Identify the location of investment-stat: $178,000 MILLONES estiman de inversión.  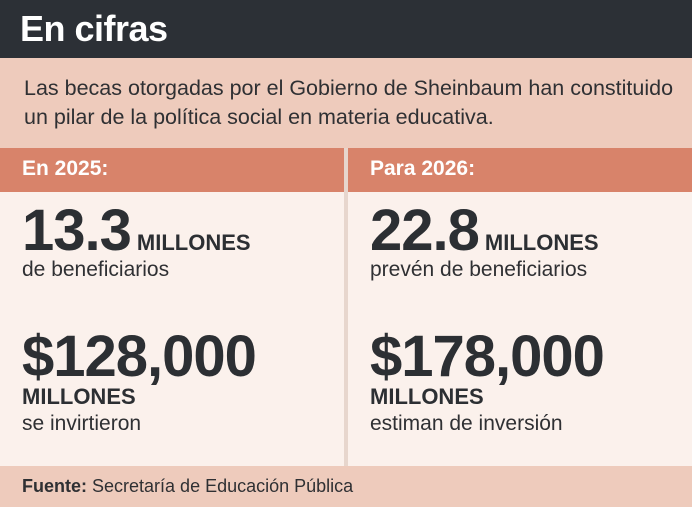
(487, 381).